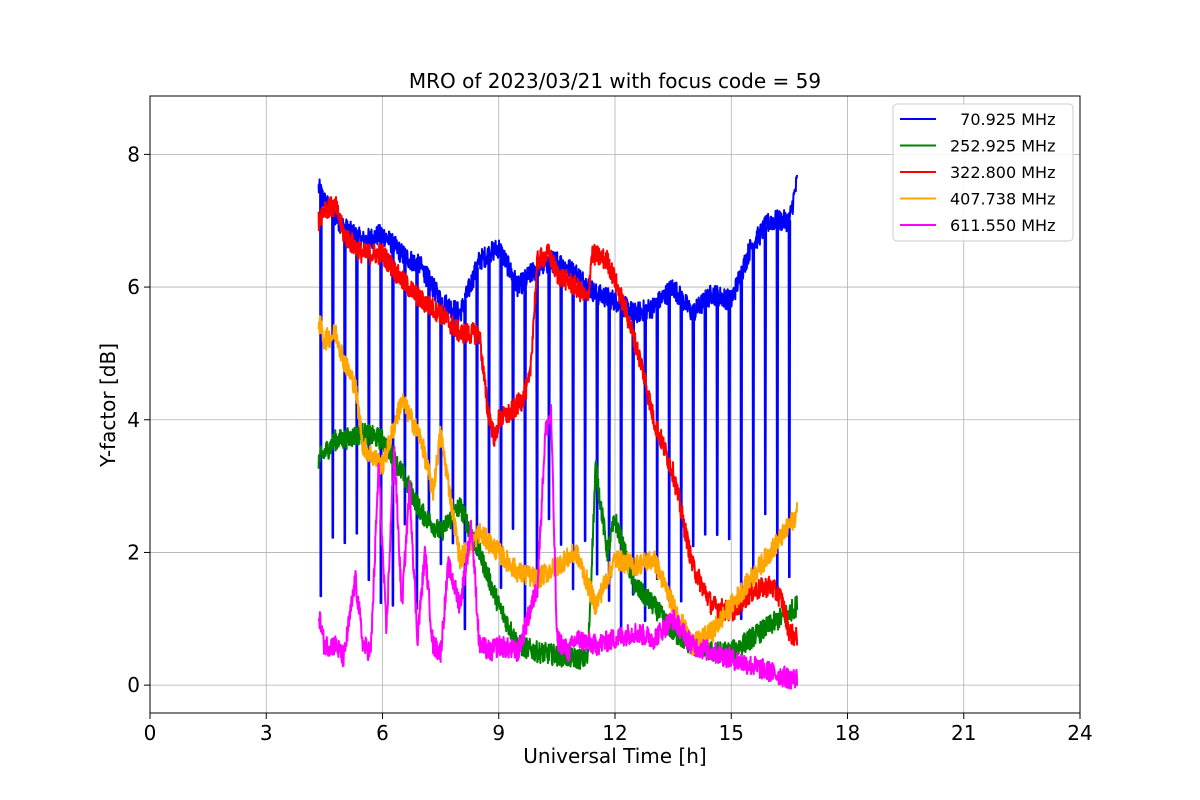 The image size is (1200, 800). I want to click on x-tick-label: 9, so click(498, 733).